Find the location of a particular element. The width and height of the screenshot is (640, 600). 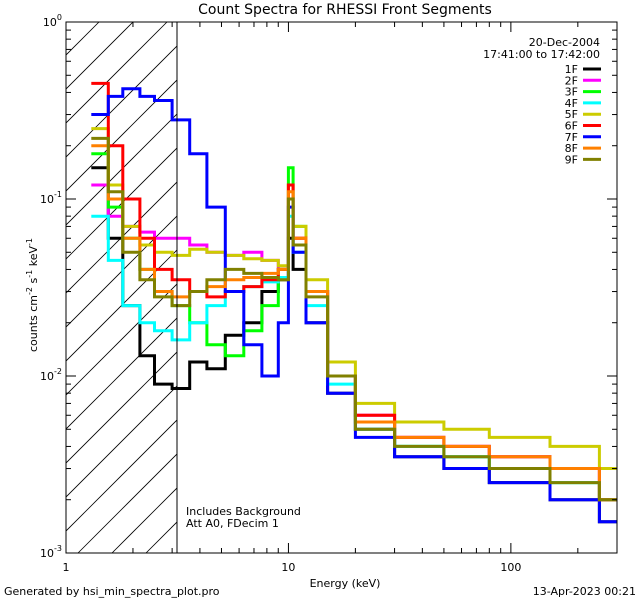

footer-timestamp: 13-Apr-2023 00:21 is located at coordinates (584, 591).